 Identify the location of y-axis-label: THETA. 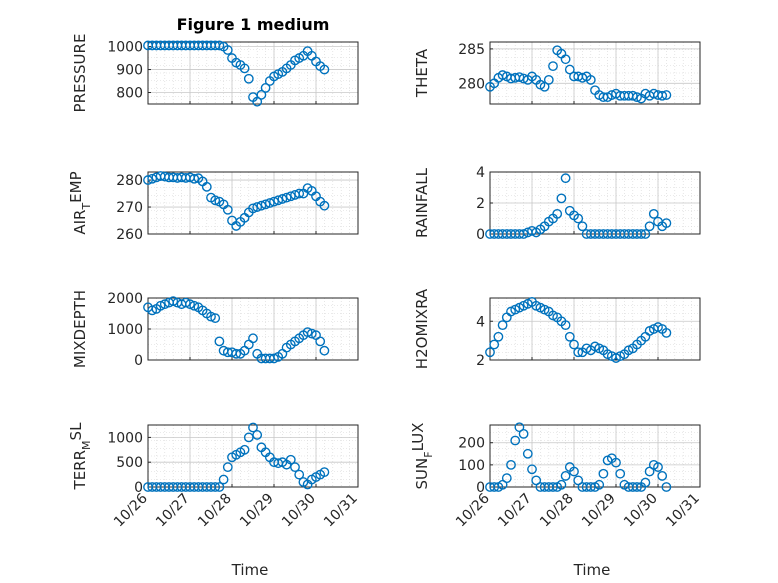
(422, 73).